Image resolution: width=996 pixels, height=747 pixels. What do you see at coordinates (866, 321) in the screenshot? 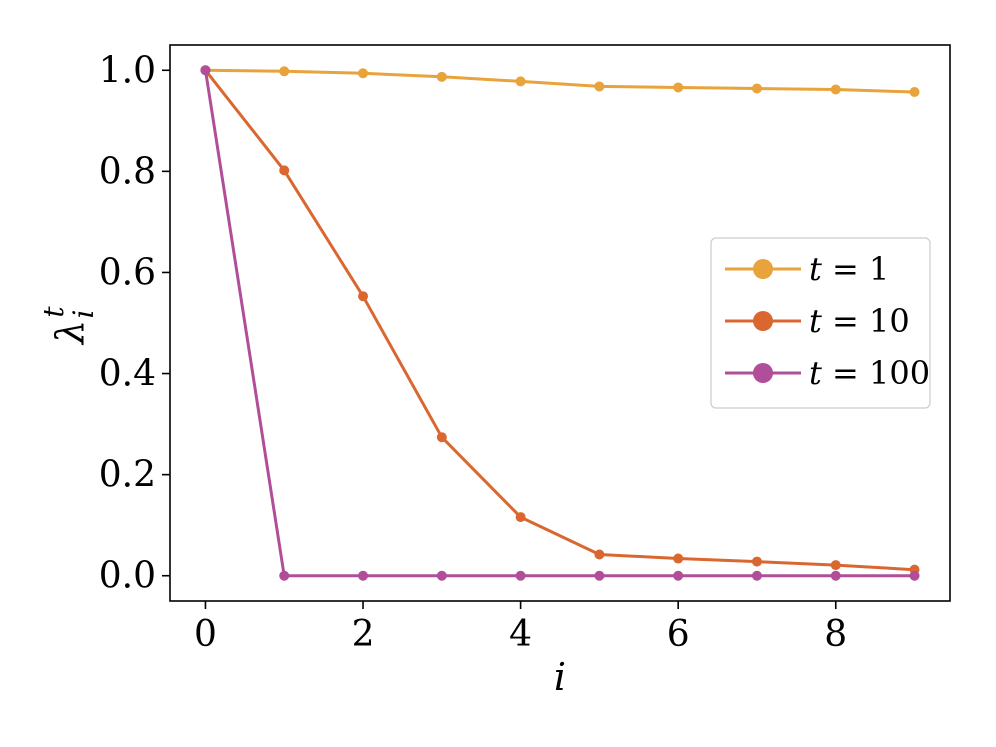
I see `legend-label-value: = 10` at bounding box center [866, 321].